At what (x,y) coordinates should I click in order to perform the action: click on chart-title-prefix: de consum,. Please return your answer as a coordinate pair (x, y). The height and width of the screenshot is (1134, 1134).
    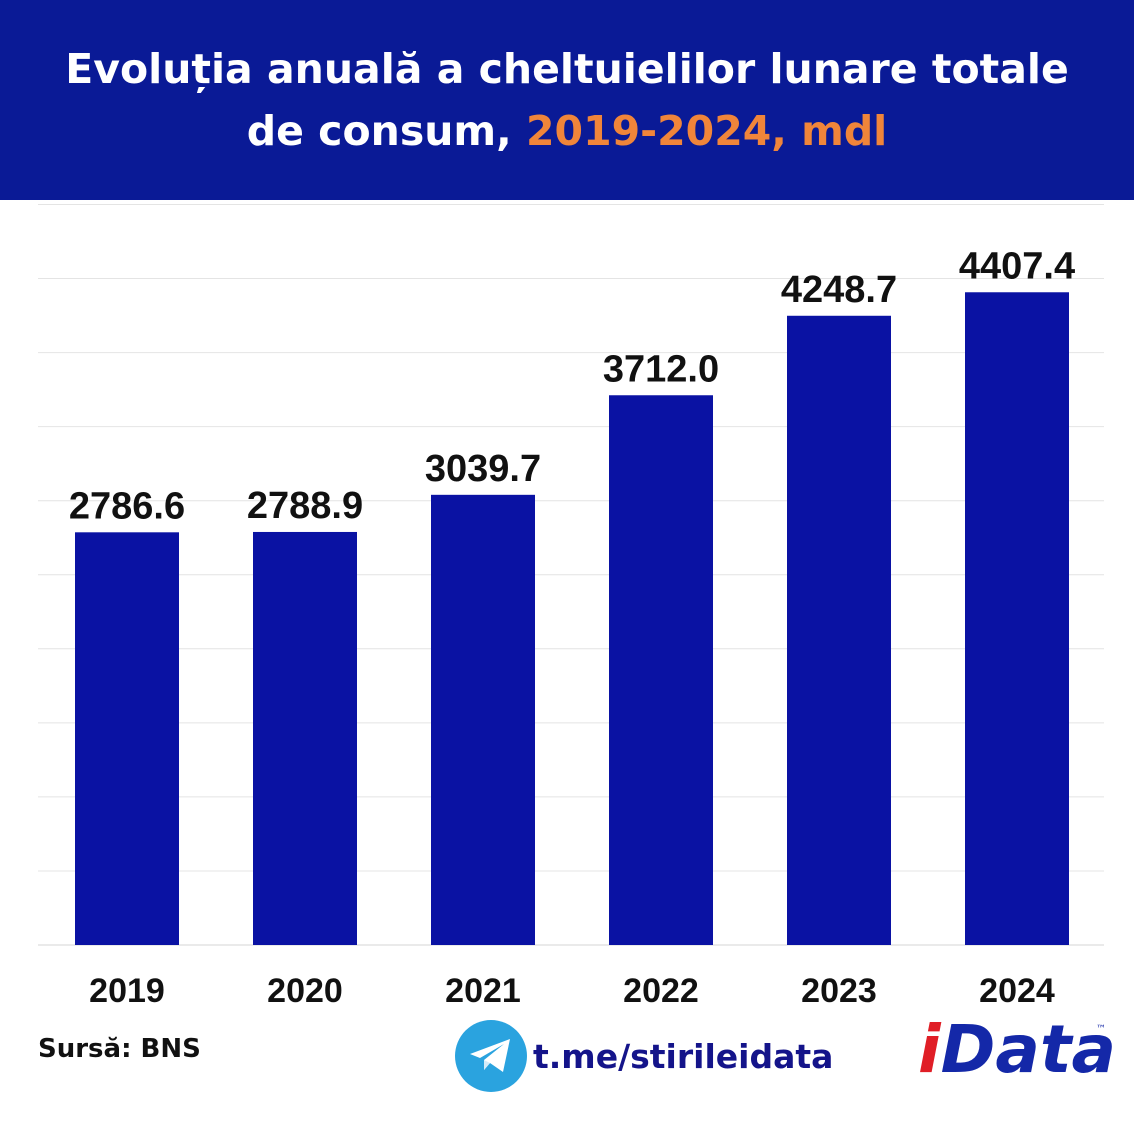
    Looking at the image, I should click on (386, 131).